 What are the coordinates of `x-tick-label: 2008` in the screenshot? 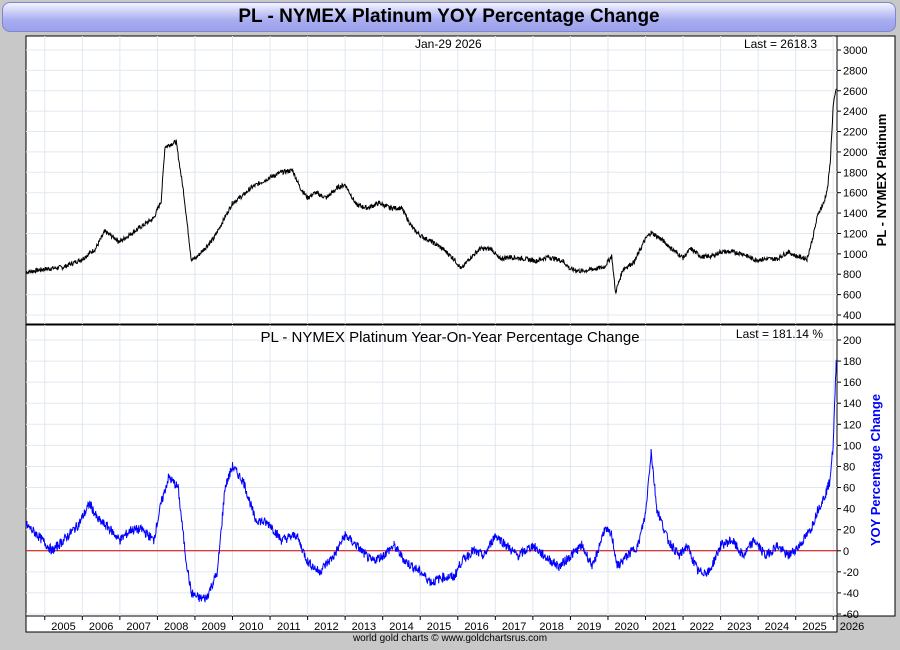 It's located at (176, 627).